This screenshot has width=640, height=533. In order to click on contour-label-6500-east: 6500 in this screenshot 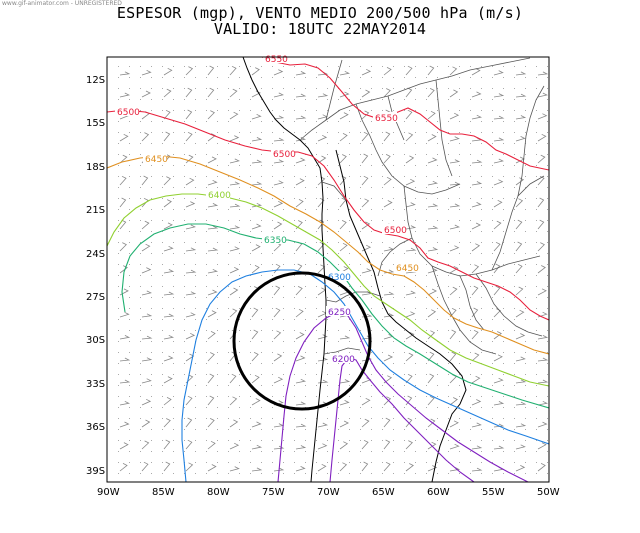, I will do `click(395, 231)`.